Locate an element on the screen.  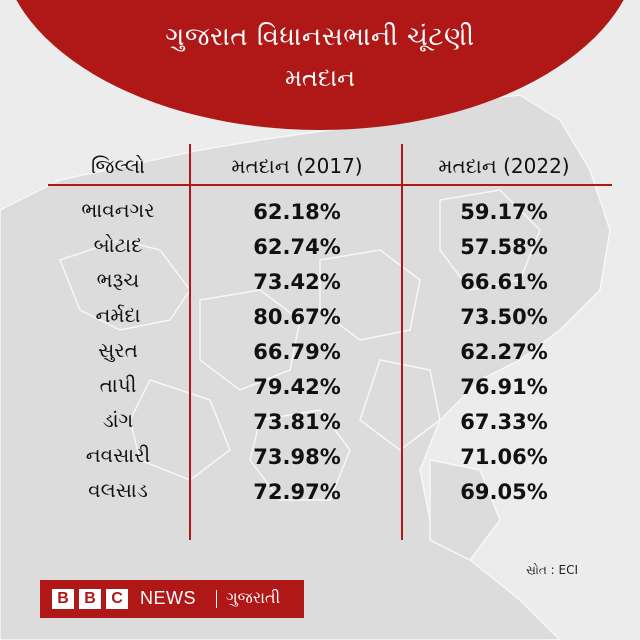
table-row: બોટાદ 62.74% 57.58% is located at coordinates (320, 248).